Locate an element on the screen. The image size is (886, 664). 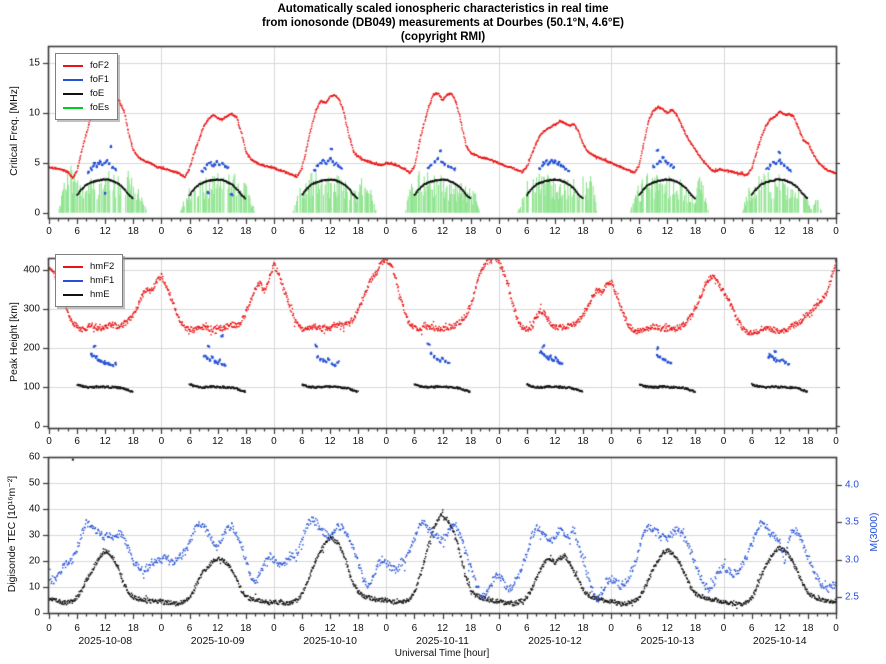
y2-tick-label: 4.0 is located at coordinates (852, 485).